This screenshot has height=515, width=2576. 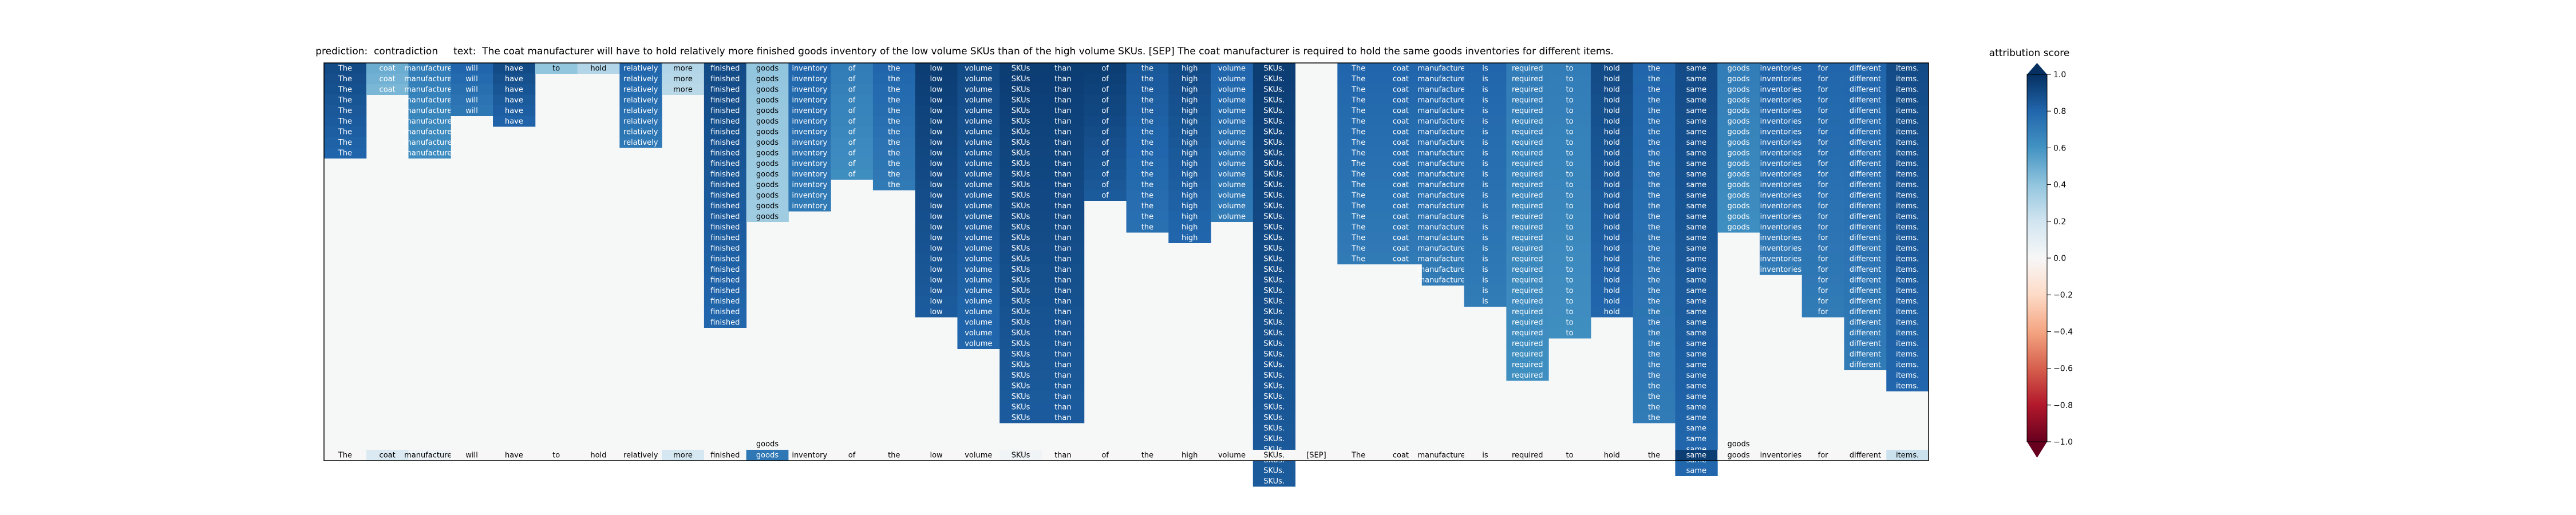 I want to click on heatmap-cell-label: have, so click(x=514, y=79).